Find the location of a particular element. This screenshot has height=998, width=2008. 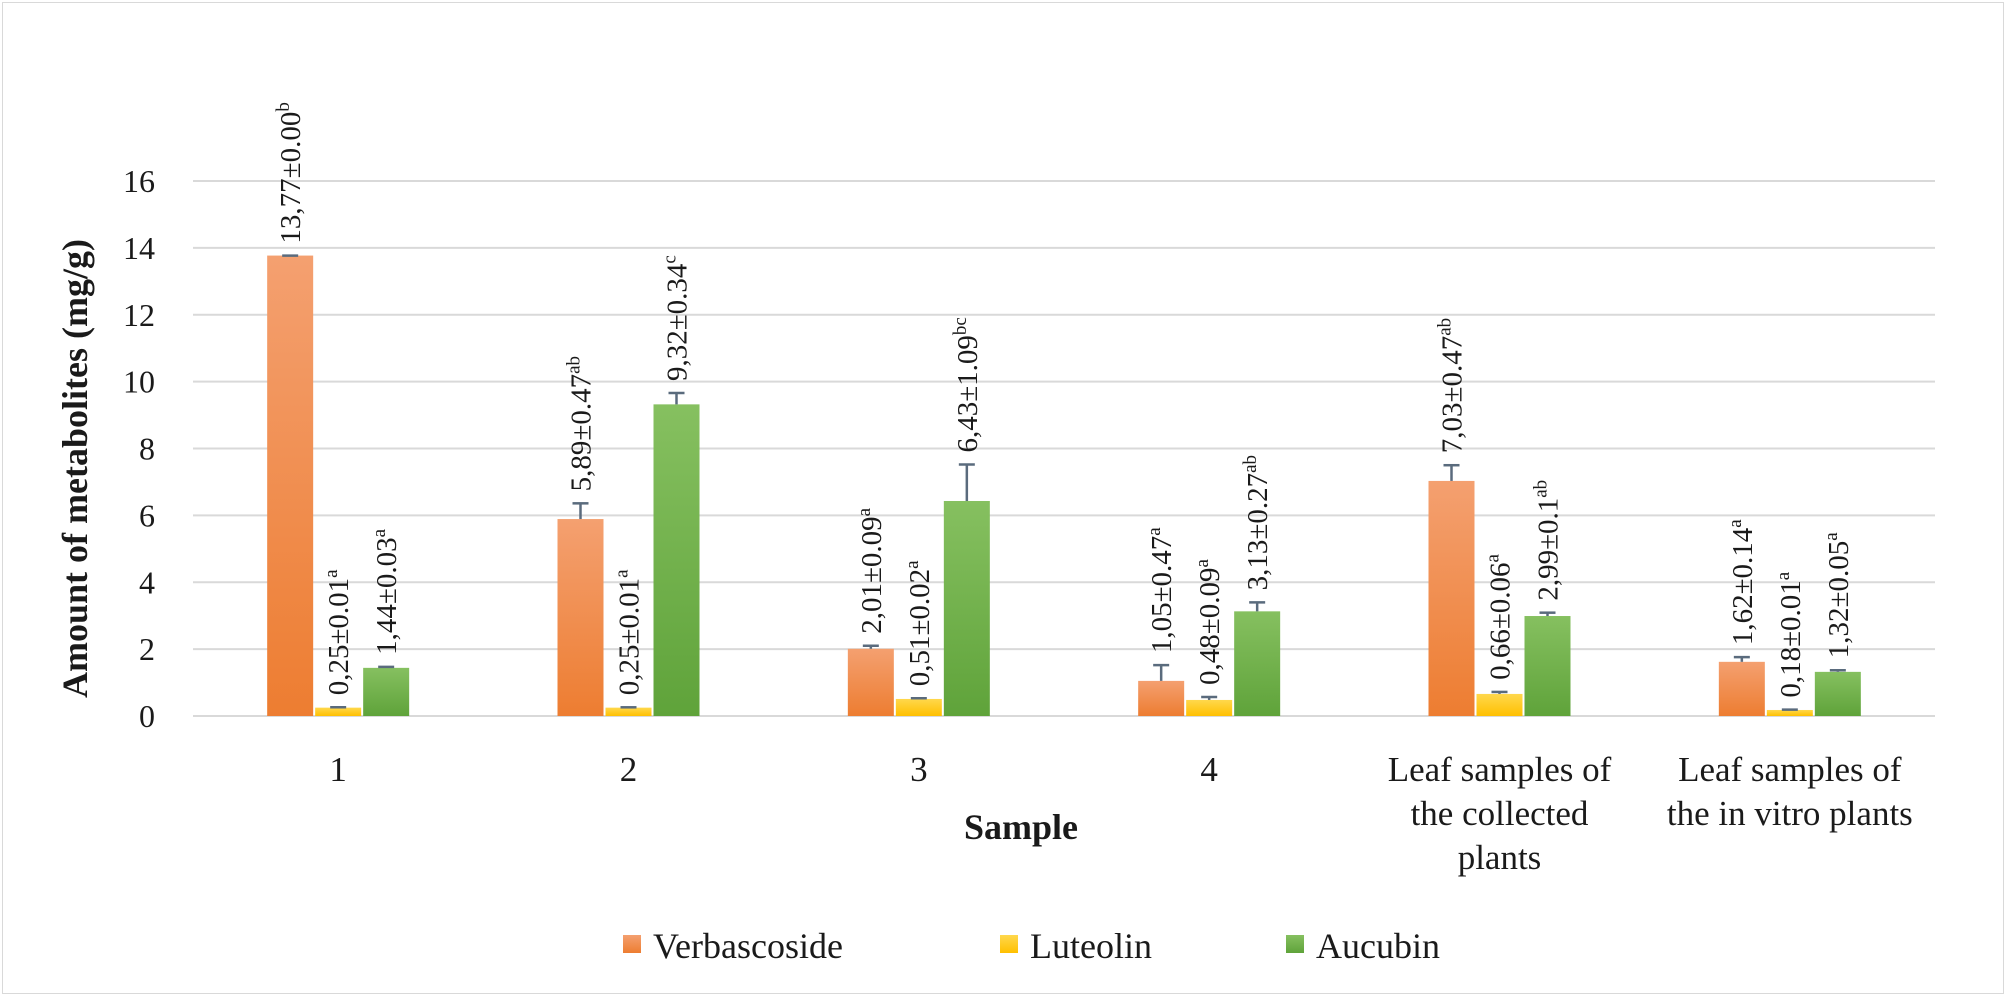

data-label: 1,44±0.03a is located at coordinates (386, 591).